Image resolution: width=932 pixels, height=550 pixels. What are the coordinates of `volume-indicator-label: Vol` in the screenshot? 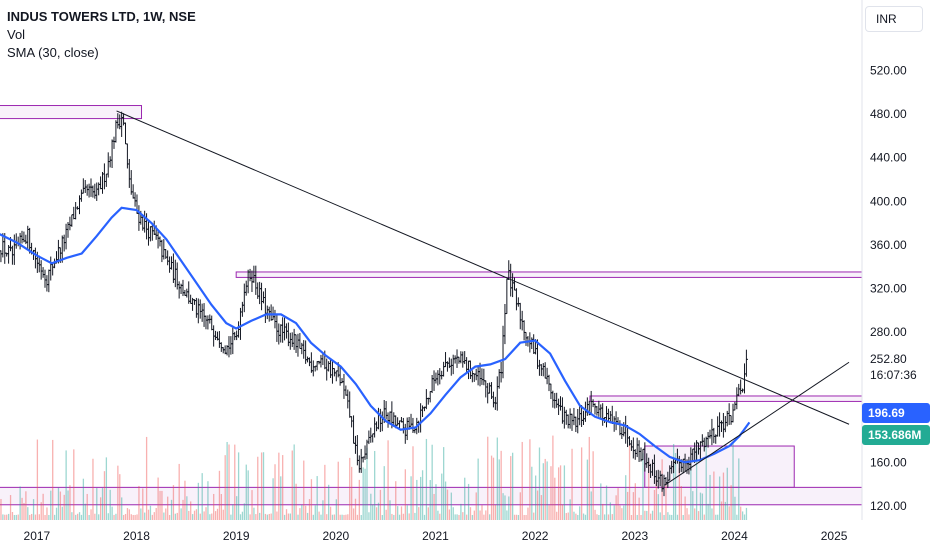 It's located at (16, 34).